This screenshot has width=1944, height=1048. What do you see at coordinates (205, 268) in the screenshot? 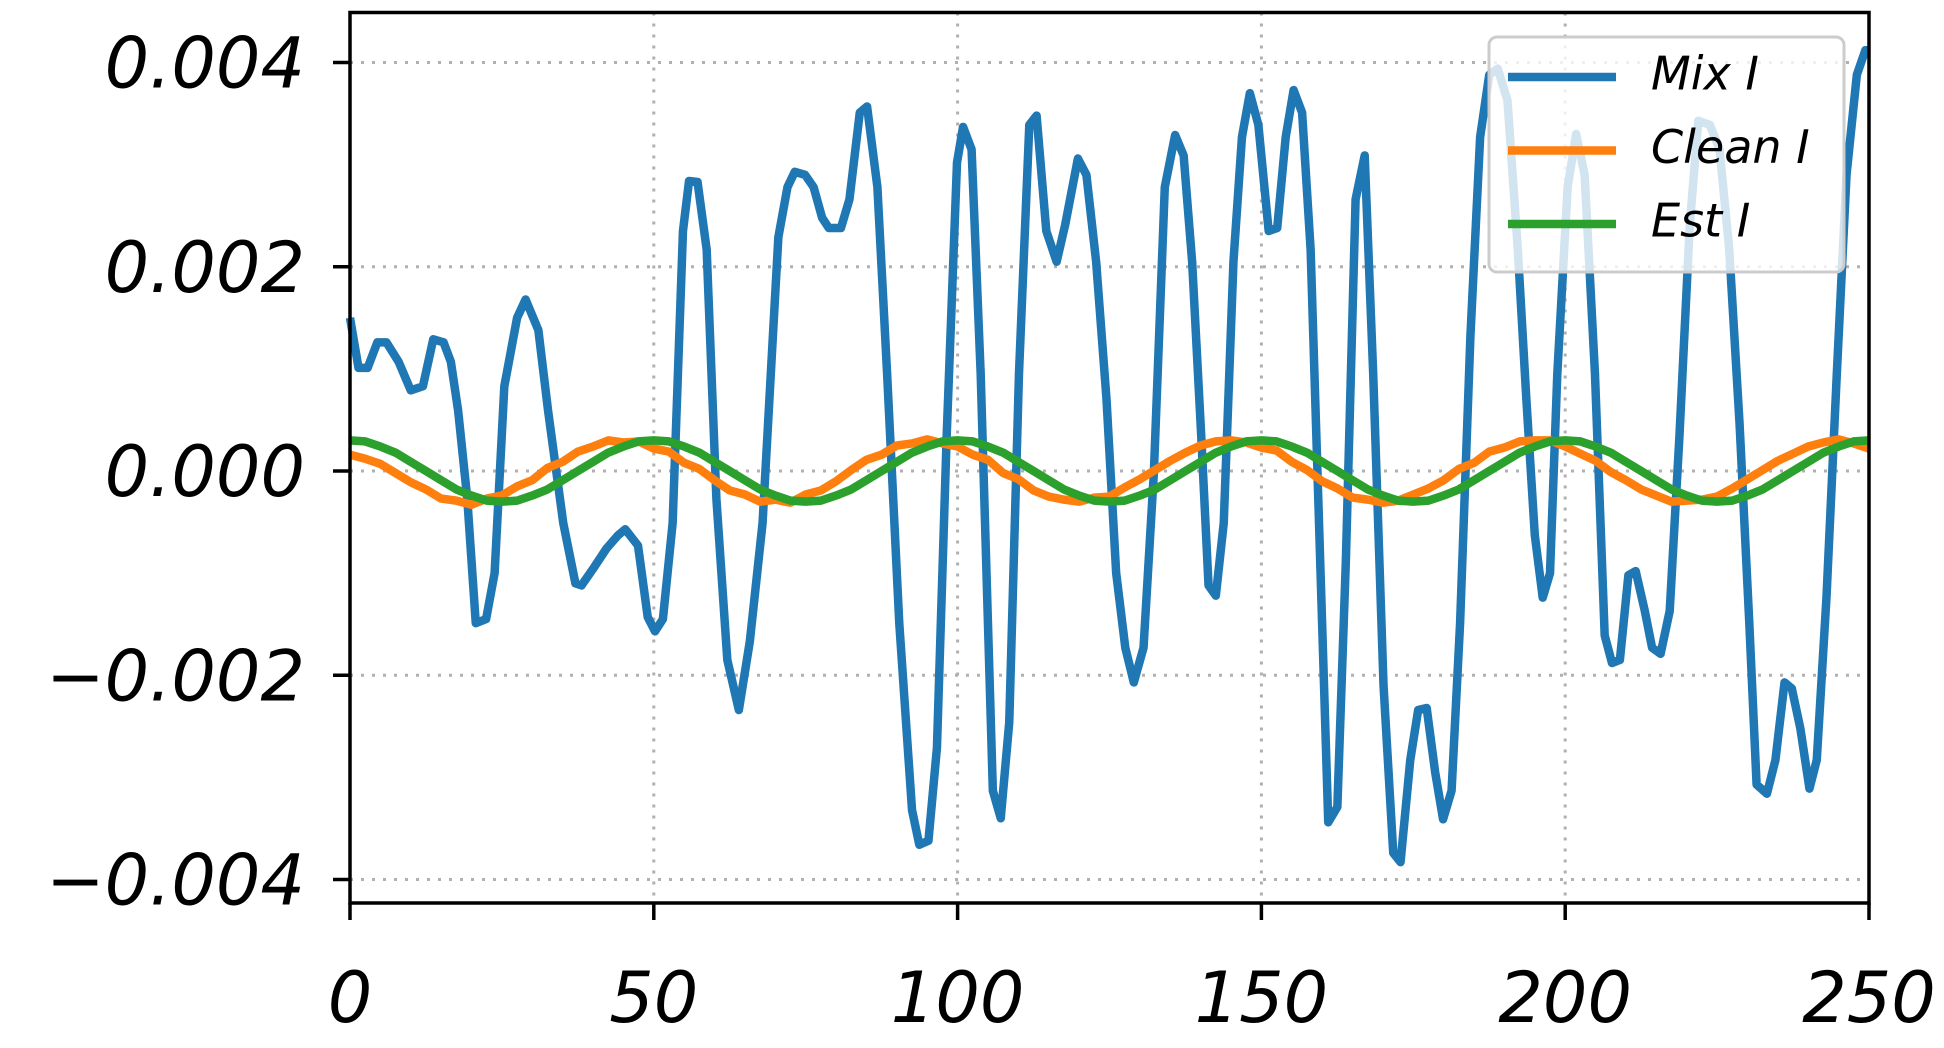
I see `y-tick-label: 0.002` at bounding box center [205, 268].